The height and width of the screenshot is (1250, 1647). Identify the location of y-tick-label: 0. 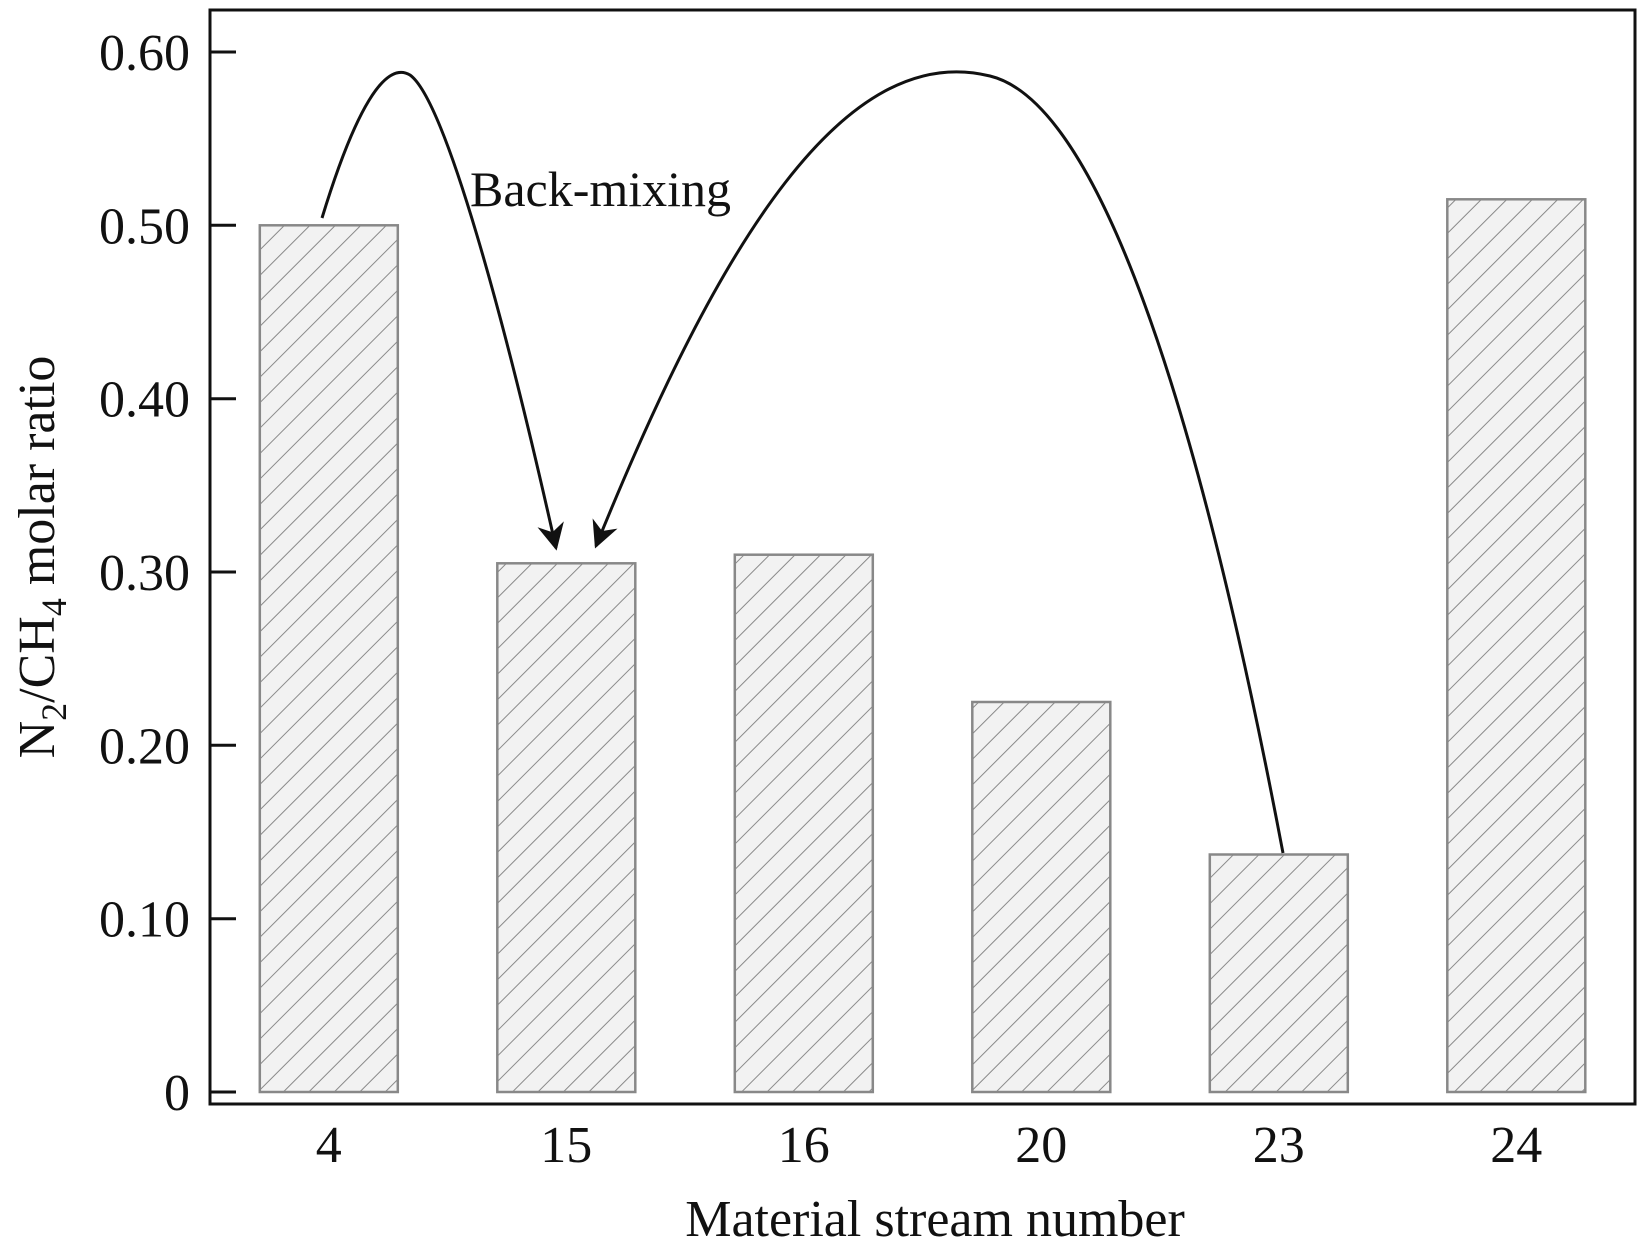
(177, 1093).